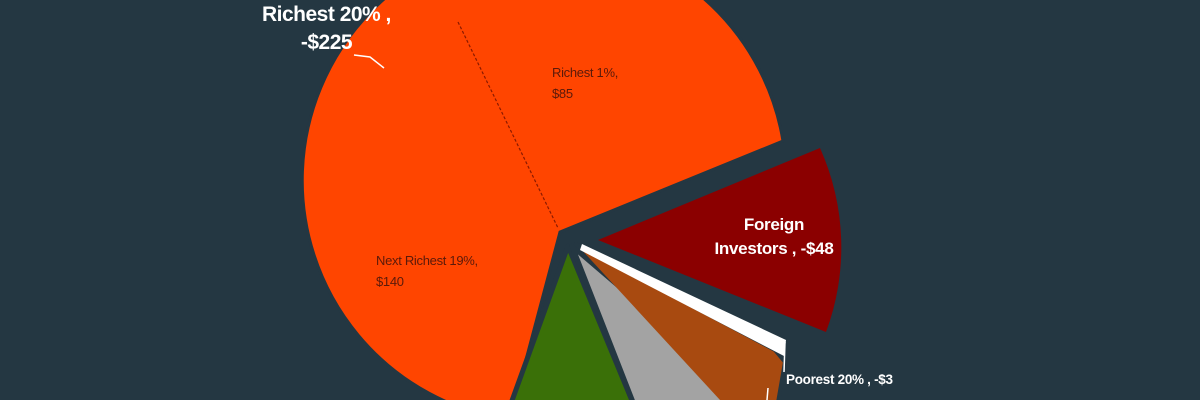 The width and height of the screenshot is (1200, 400). What do you see at coordinates (427, 260) in the screenshot?
I see `label-next-richest-19-line1: Next Richest 19%,` at bounding box center [427, 260].